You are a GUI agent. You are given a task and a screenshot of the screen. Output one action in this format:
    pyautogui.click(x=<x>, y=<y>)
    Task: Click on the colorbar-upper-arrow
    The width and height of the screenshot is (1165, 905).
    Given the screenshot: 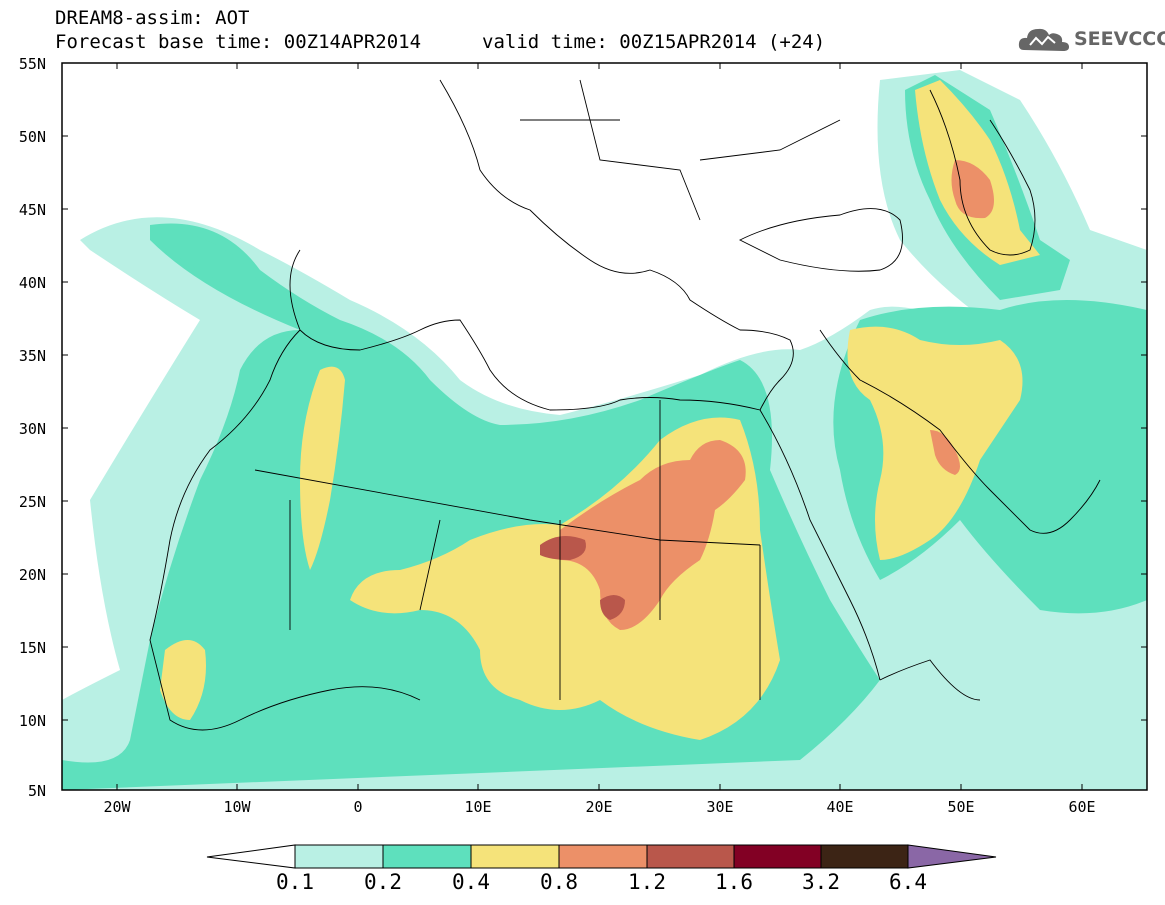 What is the action you would take?
    pyautogui.click(x=952, y=856)
    